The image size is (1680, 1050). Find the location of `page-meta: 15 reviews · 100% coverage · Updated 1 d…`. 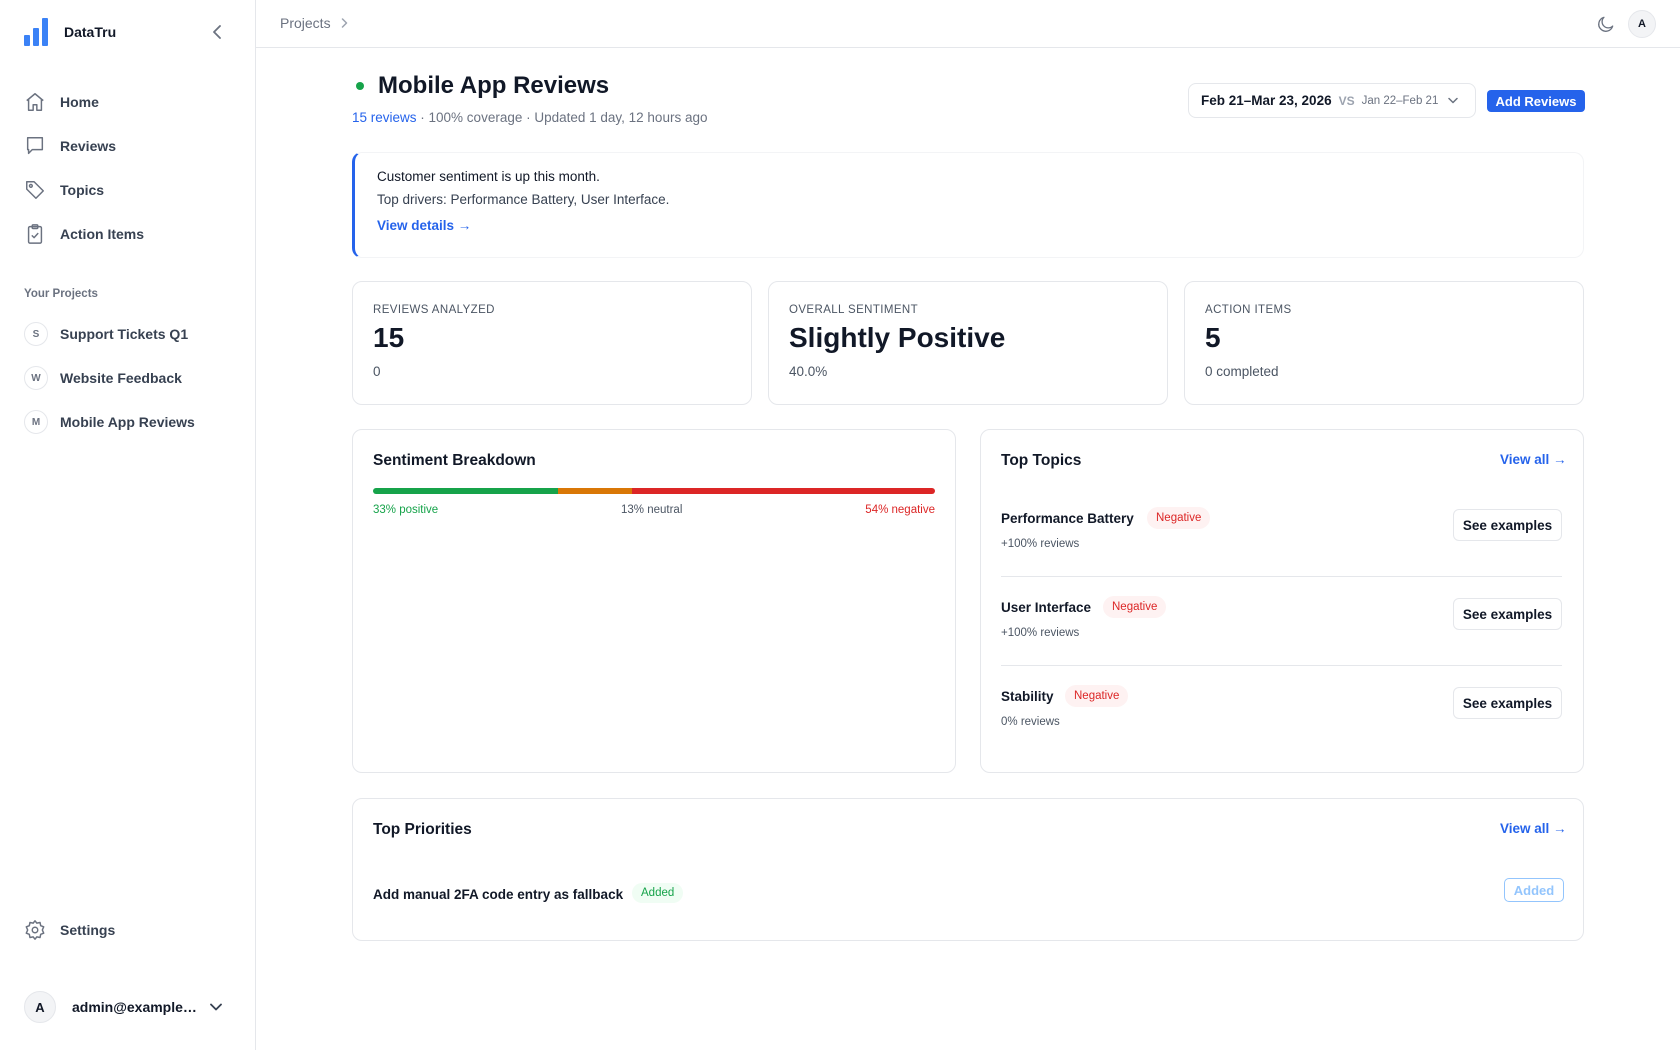

page-meta: 15 reviews · 100% coverage · Updated 1 d… is located at coordinates (529, 117).